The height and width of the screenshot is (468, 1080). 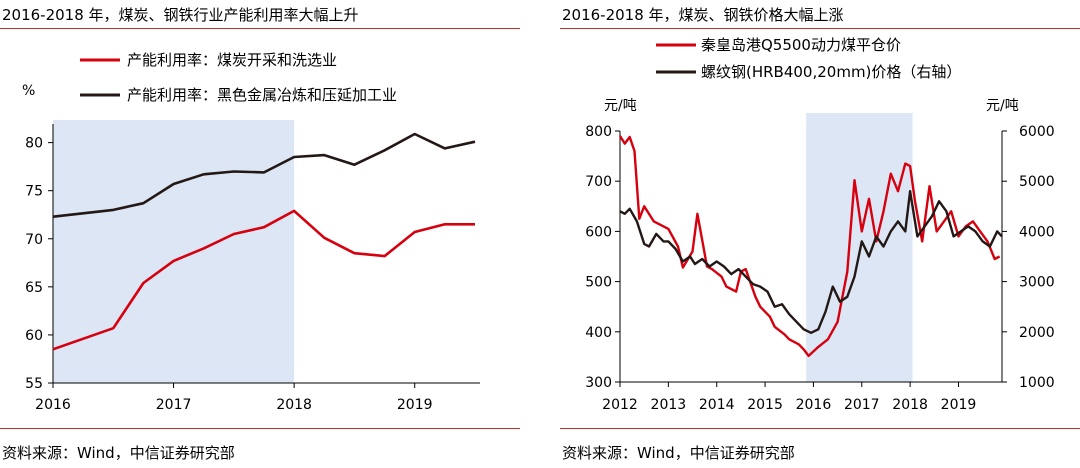 What do you see at coordinates (620, 106) in the screenshot?
I see `left-y-axis-unit-label: 元/吨` at bounding box center [620, 106].